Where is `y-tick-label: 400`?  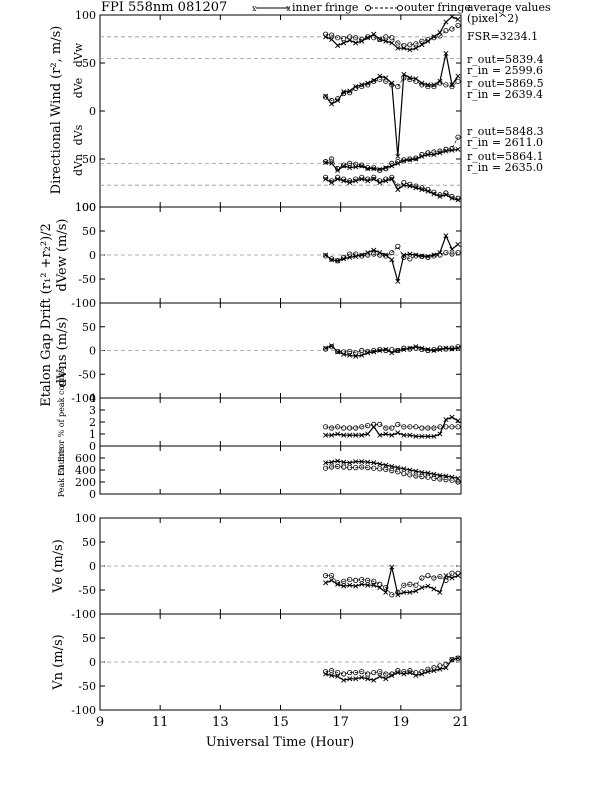 y-tick-label: 400 is located at coordinates (85, 470).